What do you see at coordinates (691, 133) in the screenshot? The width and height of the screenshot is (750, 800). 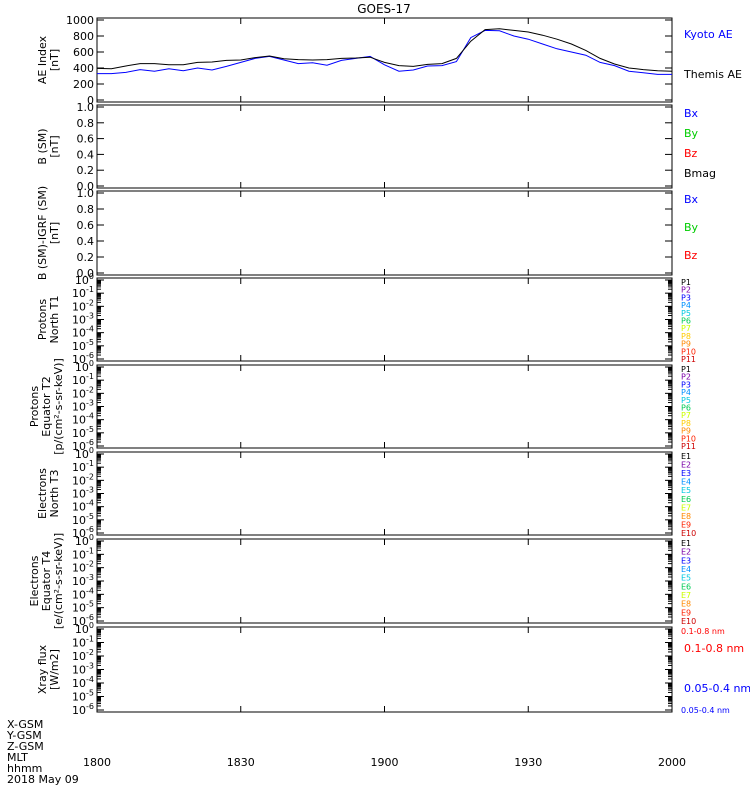 I see `legend-entry: By` at bounding box center [691, 133].